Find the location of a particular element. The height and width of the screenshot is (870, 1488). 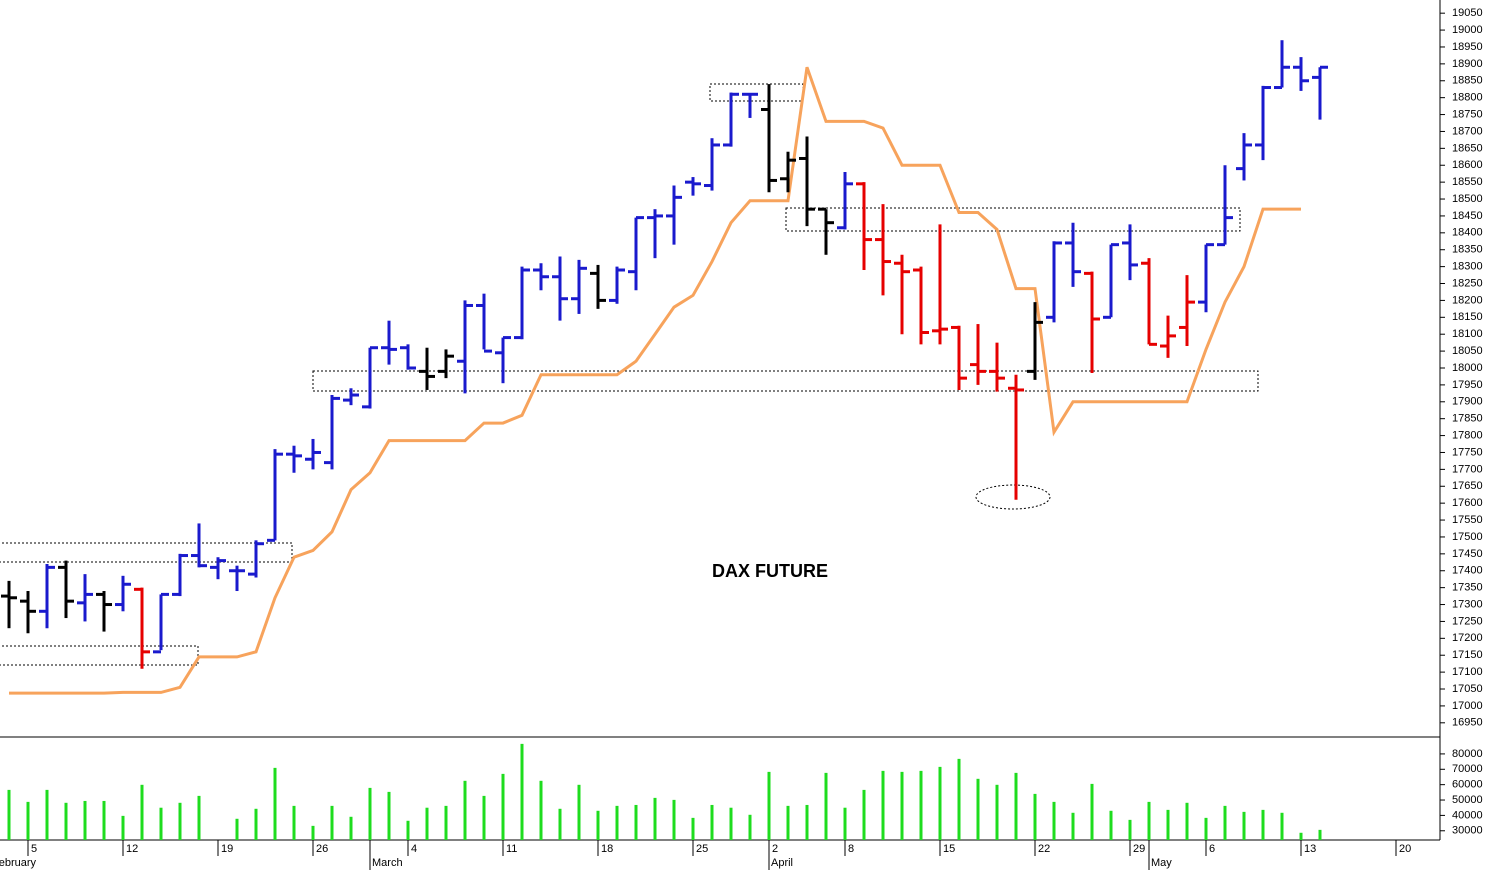

y-tick-label: 17800 is located at coordinates (1467, 435).